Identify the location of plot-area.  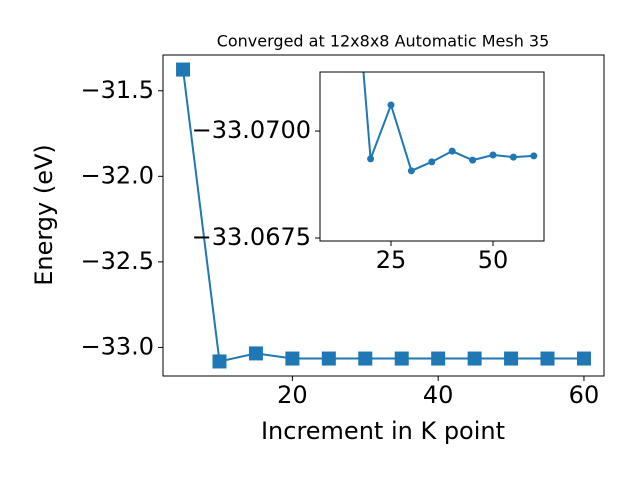
(450, 123).